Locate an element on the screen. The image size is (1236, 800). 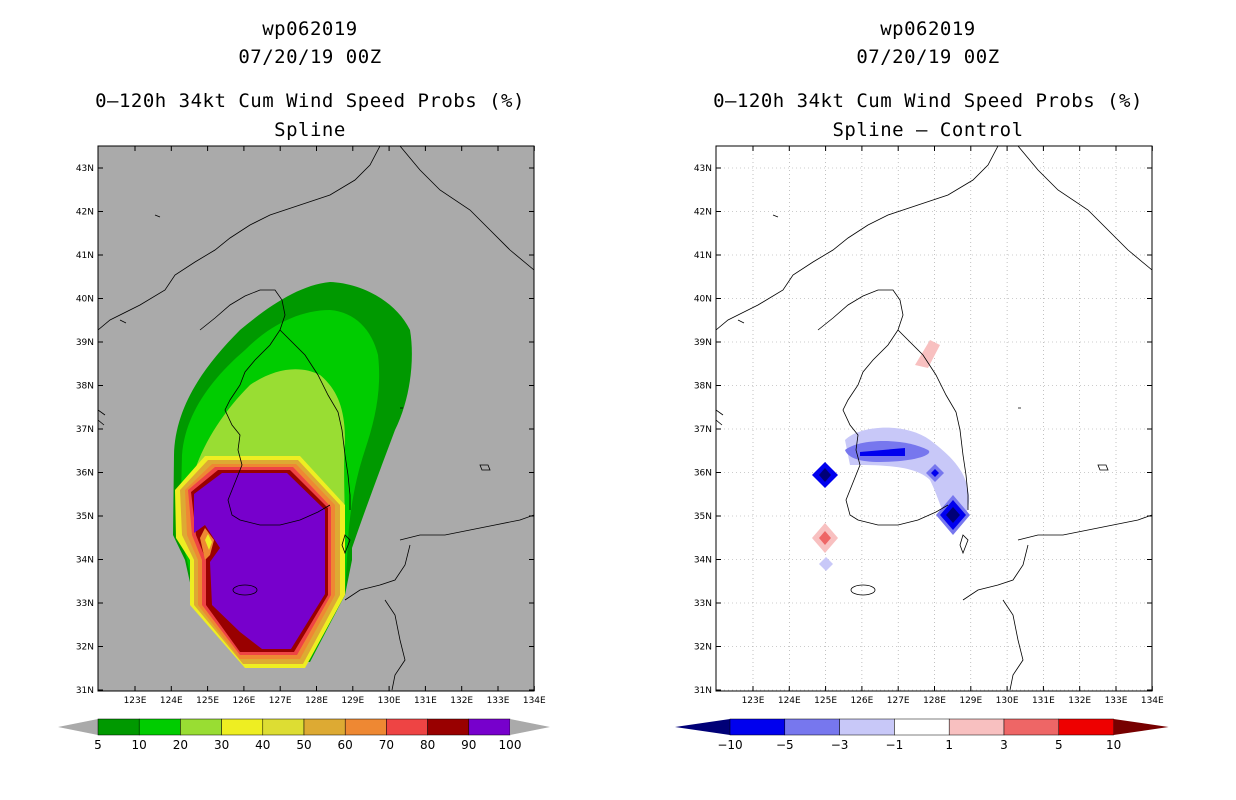
right-title-product: 0–120h 34kt Cum Wind Speed Probs (%) is located at coordinates (928, 101).